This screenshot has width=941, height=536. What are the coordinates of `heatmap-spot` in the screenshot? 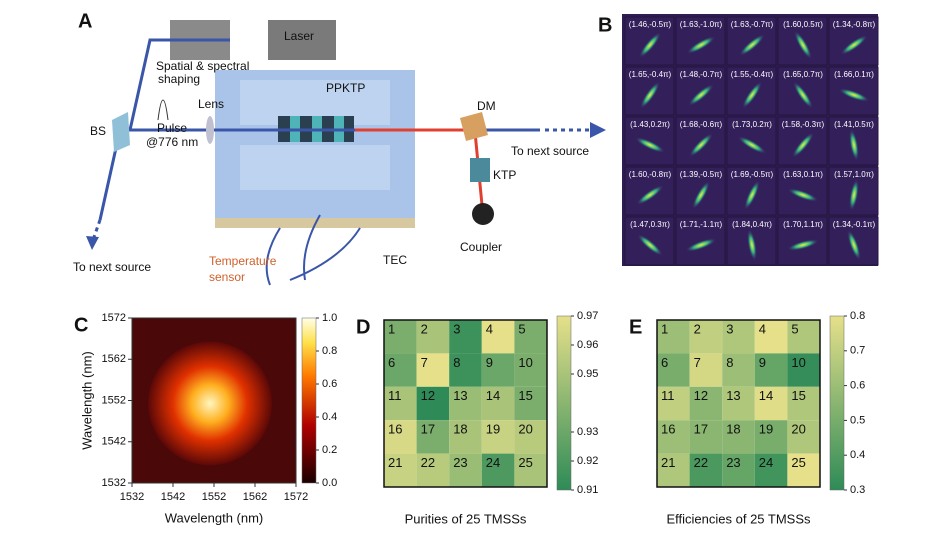 It's located at (210, 403).